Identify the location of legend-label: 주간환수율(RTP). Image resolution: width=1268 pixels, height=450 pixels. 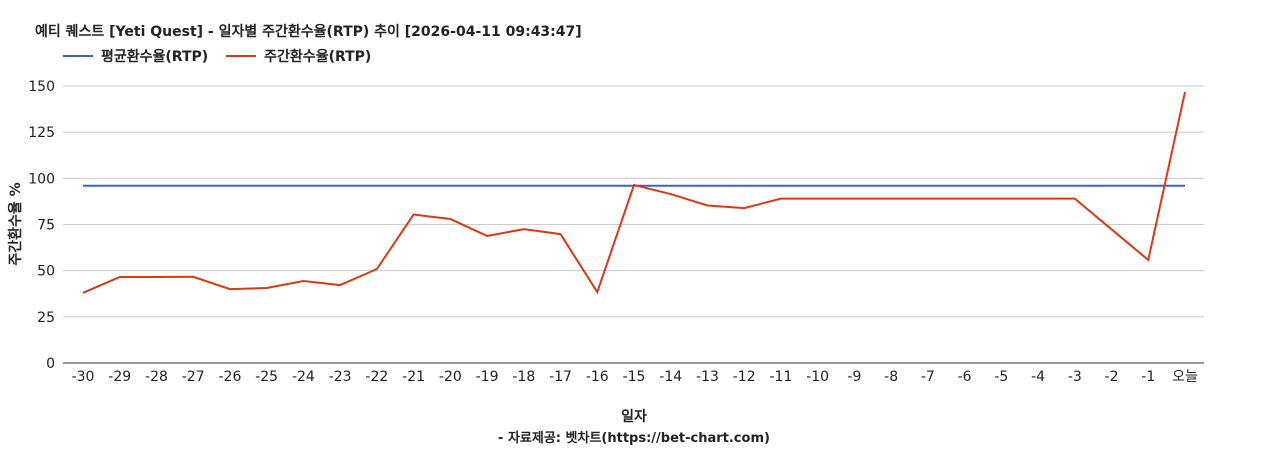
(318, 57).